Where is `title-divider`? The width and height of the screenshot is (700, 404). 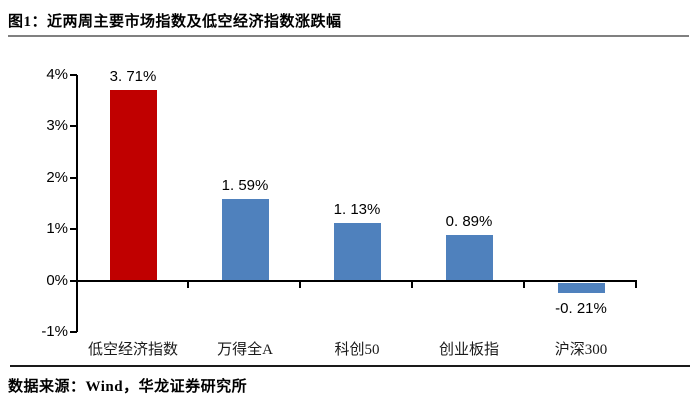 title-divider is located at coordinates (348, 36).